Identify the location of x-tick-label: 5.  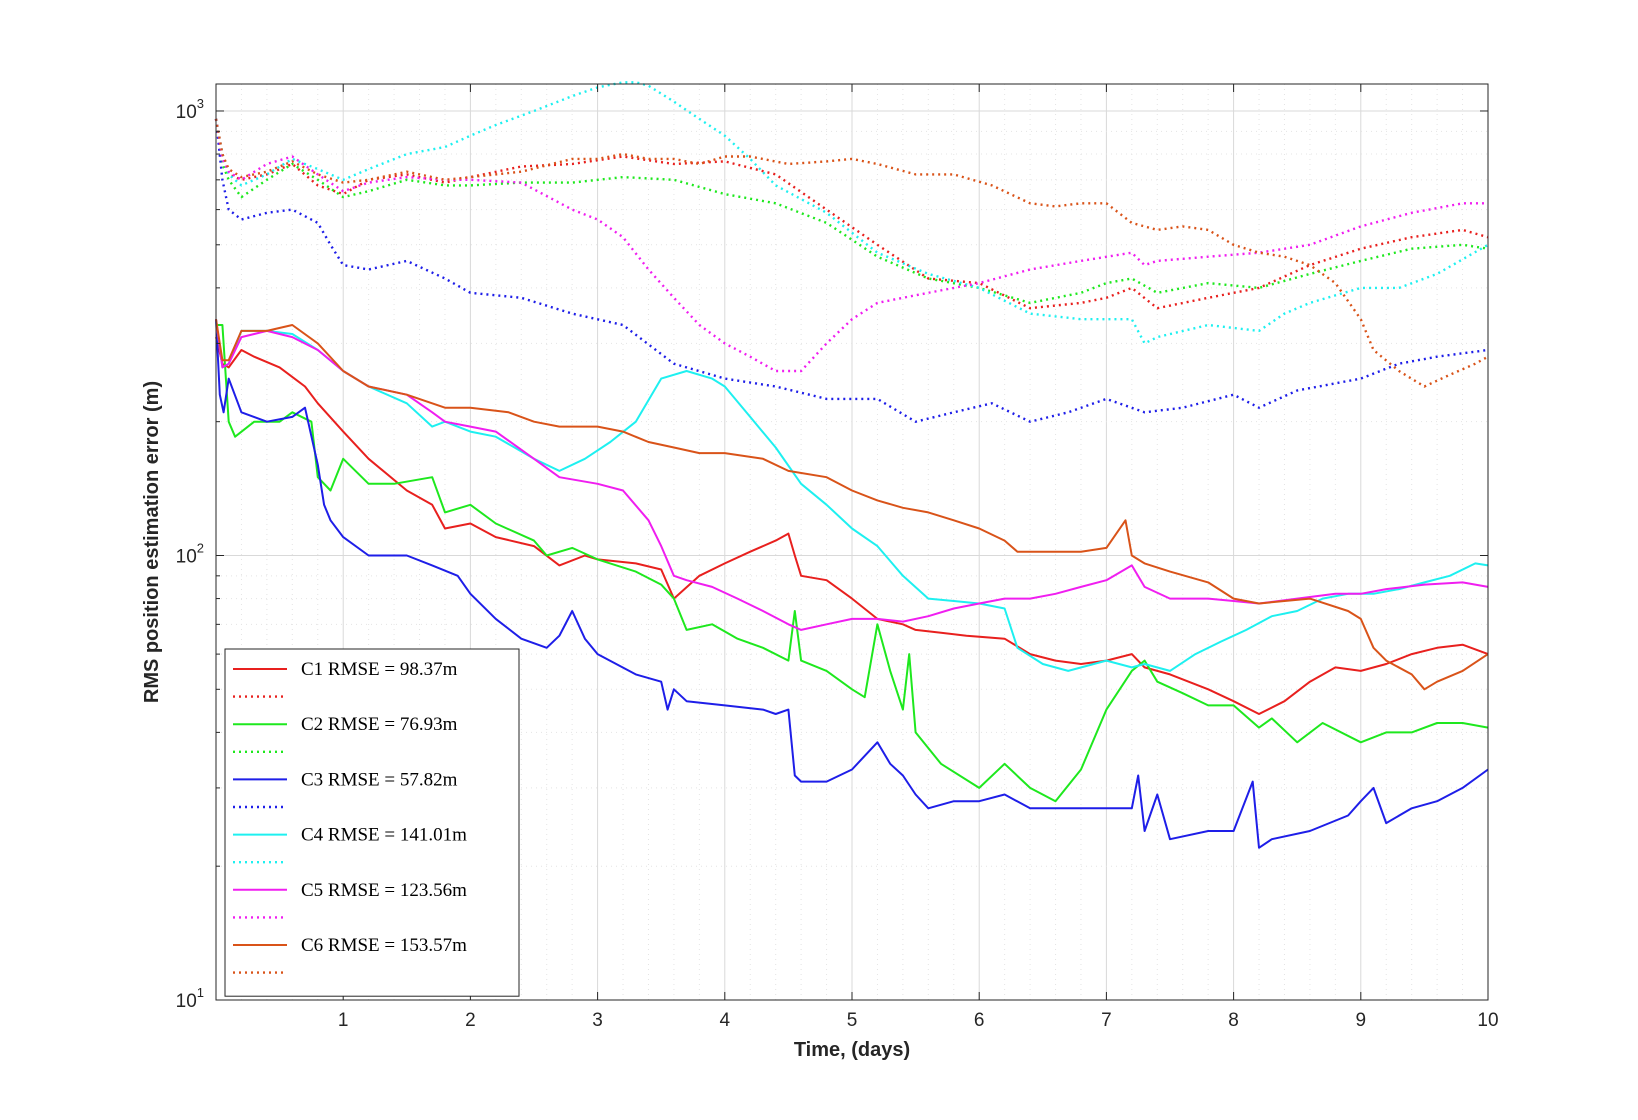
(852, 1020).